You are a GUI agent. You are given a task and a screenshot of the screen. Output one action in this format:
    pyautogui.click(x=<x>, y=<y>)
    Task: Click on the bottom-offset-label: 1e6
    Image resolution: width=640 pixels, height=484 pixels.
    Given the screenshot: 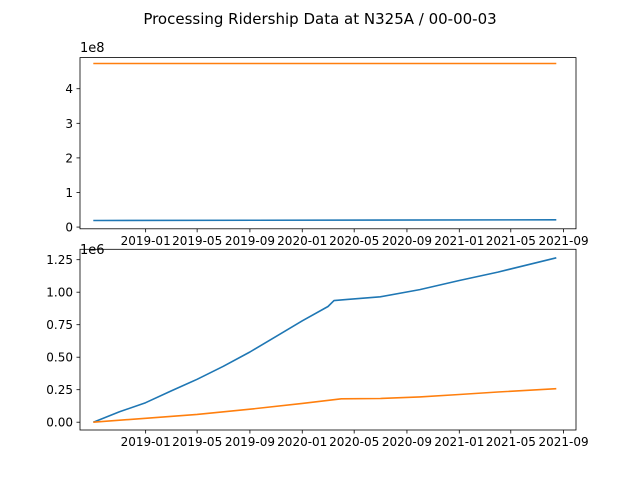 What is the action you would take?
    pyautogui.click(x=92, y=250)
    